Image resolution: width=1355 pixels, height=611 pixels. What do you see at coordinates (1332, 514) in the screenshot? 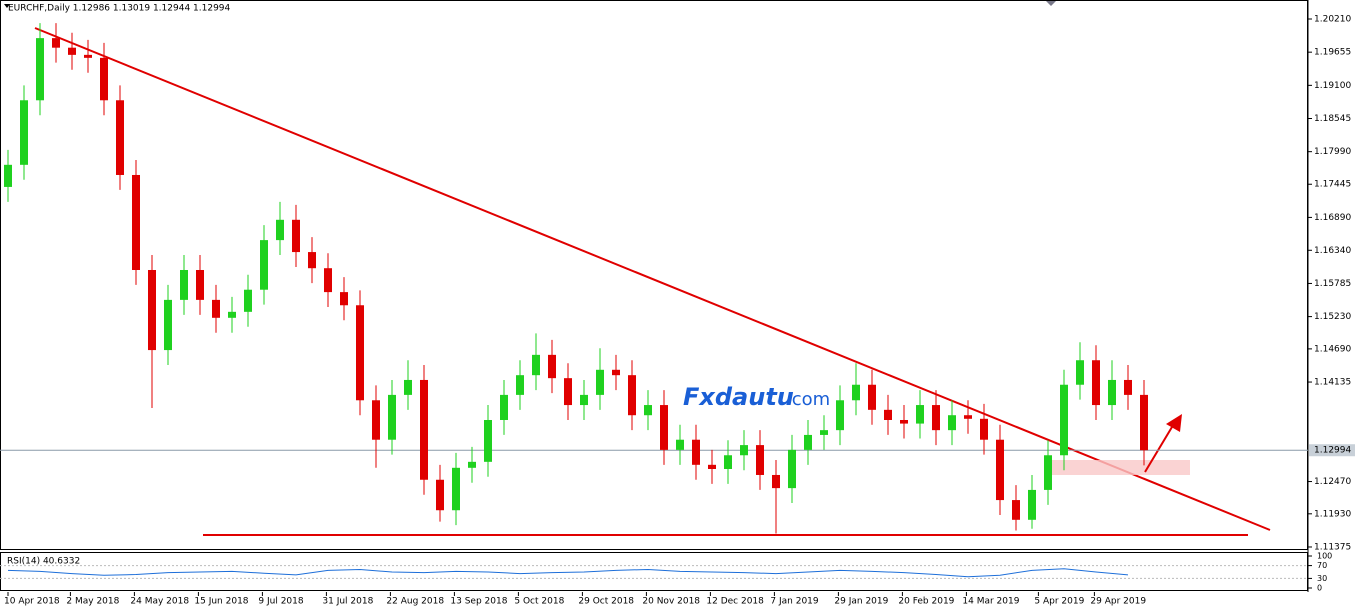
I see `y-tick-label: 1.11930` at bounding box center [1332, 514].